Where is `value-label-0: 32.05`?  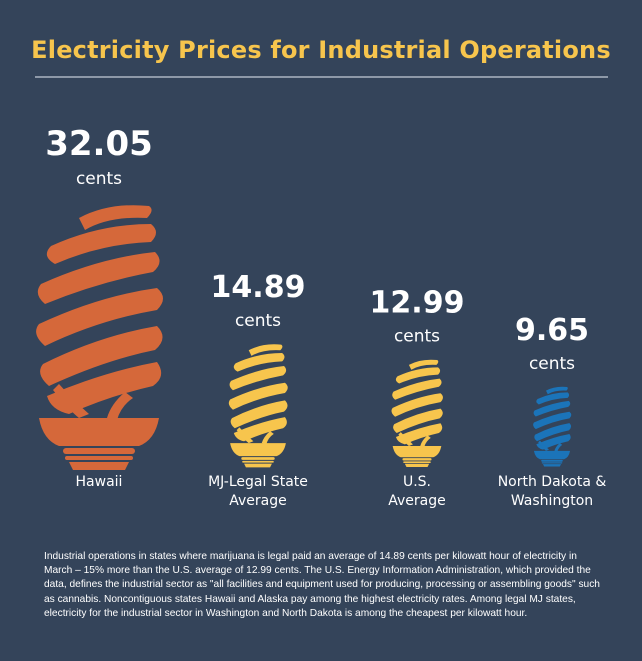 value-label-0: 32.05 is located at coordinates (99, 144).